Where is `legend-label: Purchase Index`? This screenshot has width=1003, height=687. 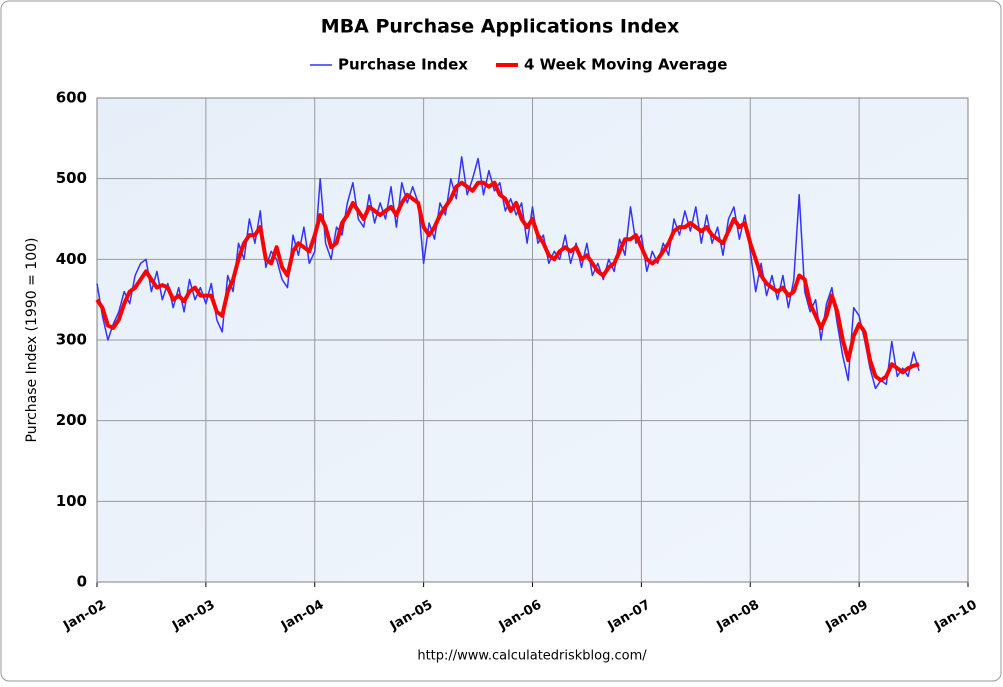
legend-label: Purchase Index is located at coordinates (403, 65).